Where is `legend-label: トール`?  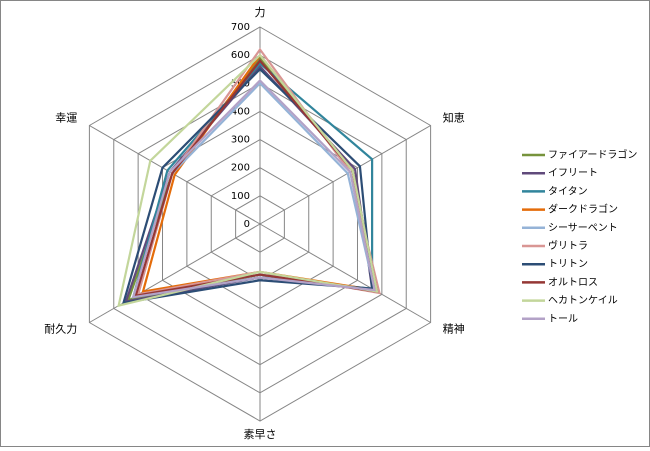 legend-label: トール is located at coordinates (563, 319).